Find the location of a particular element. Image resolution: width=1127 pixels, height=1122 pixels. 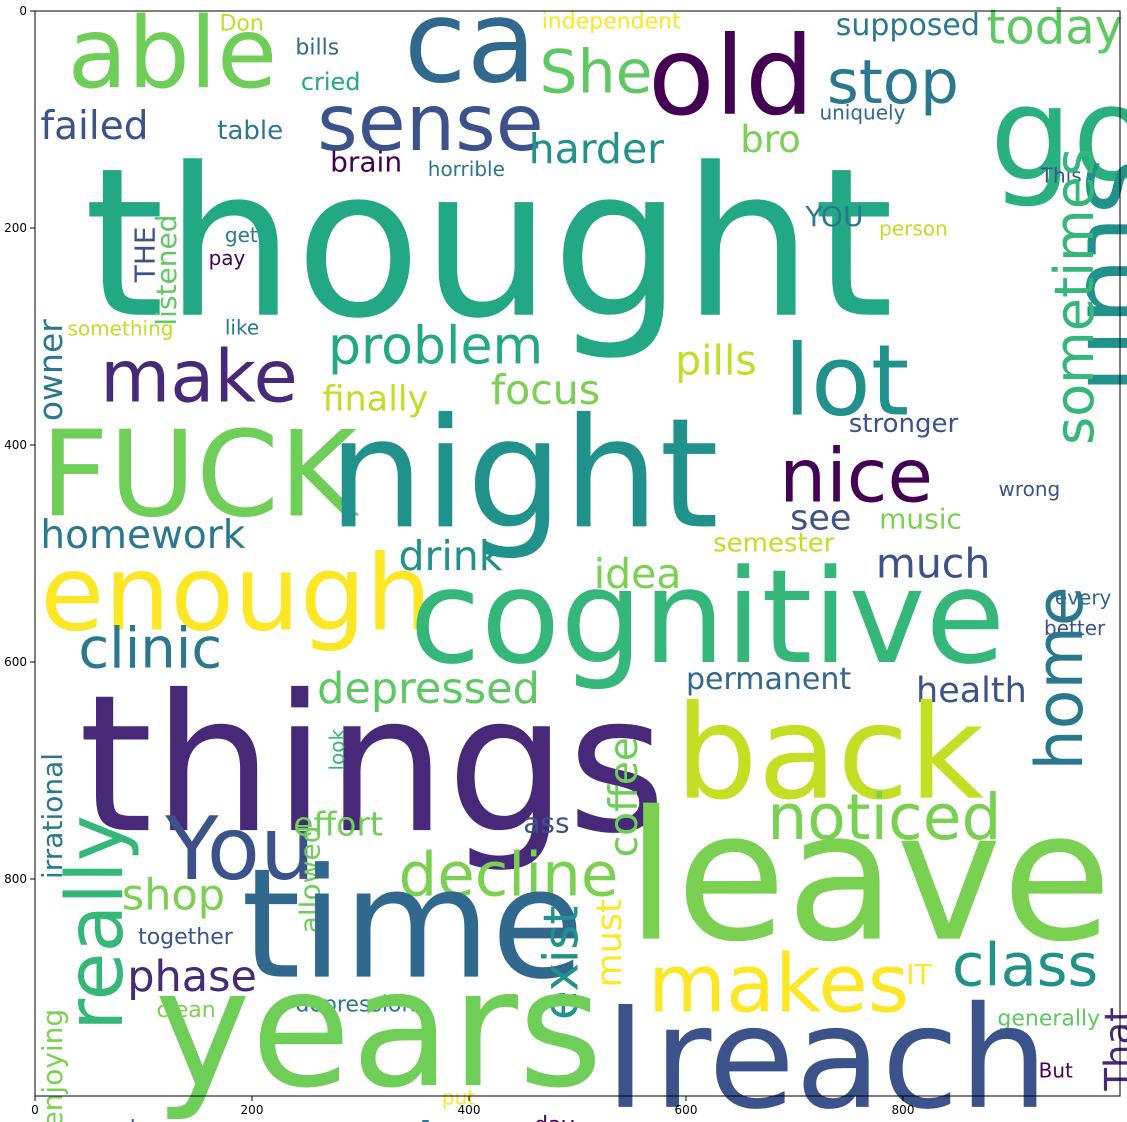

y-axis: 0 200 400 600 800 is located at coordinates (19, 445).